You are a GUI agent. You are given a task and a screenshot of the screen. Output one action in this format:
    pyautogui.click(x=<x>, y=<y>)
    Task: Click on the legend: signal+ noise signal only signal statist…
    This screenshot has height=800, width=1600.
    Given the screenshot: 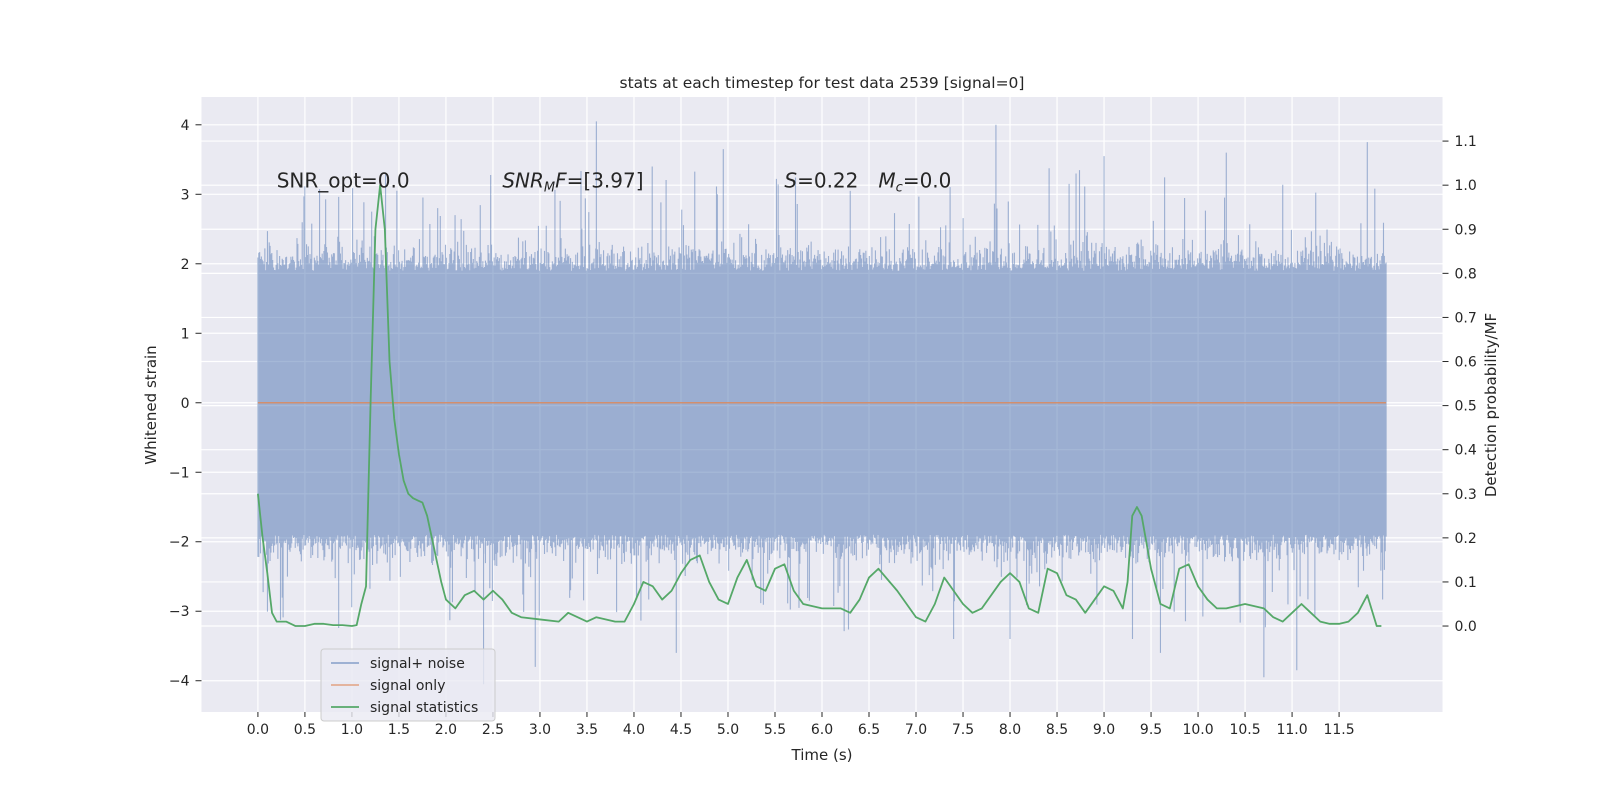 What is the action you would take?
    pyautogui.click(x=408, y=685)
    